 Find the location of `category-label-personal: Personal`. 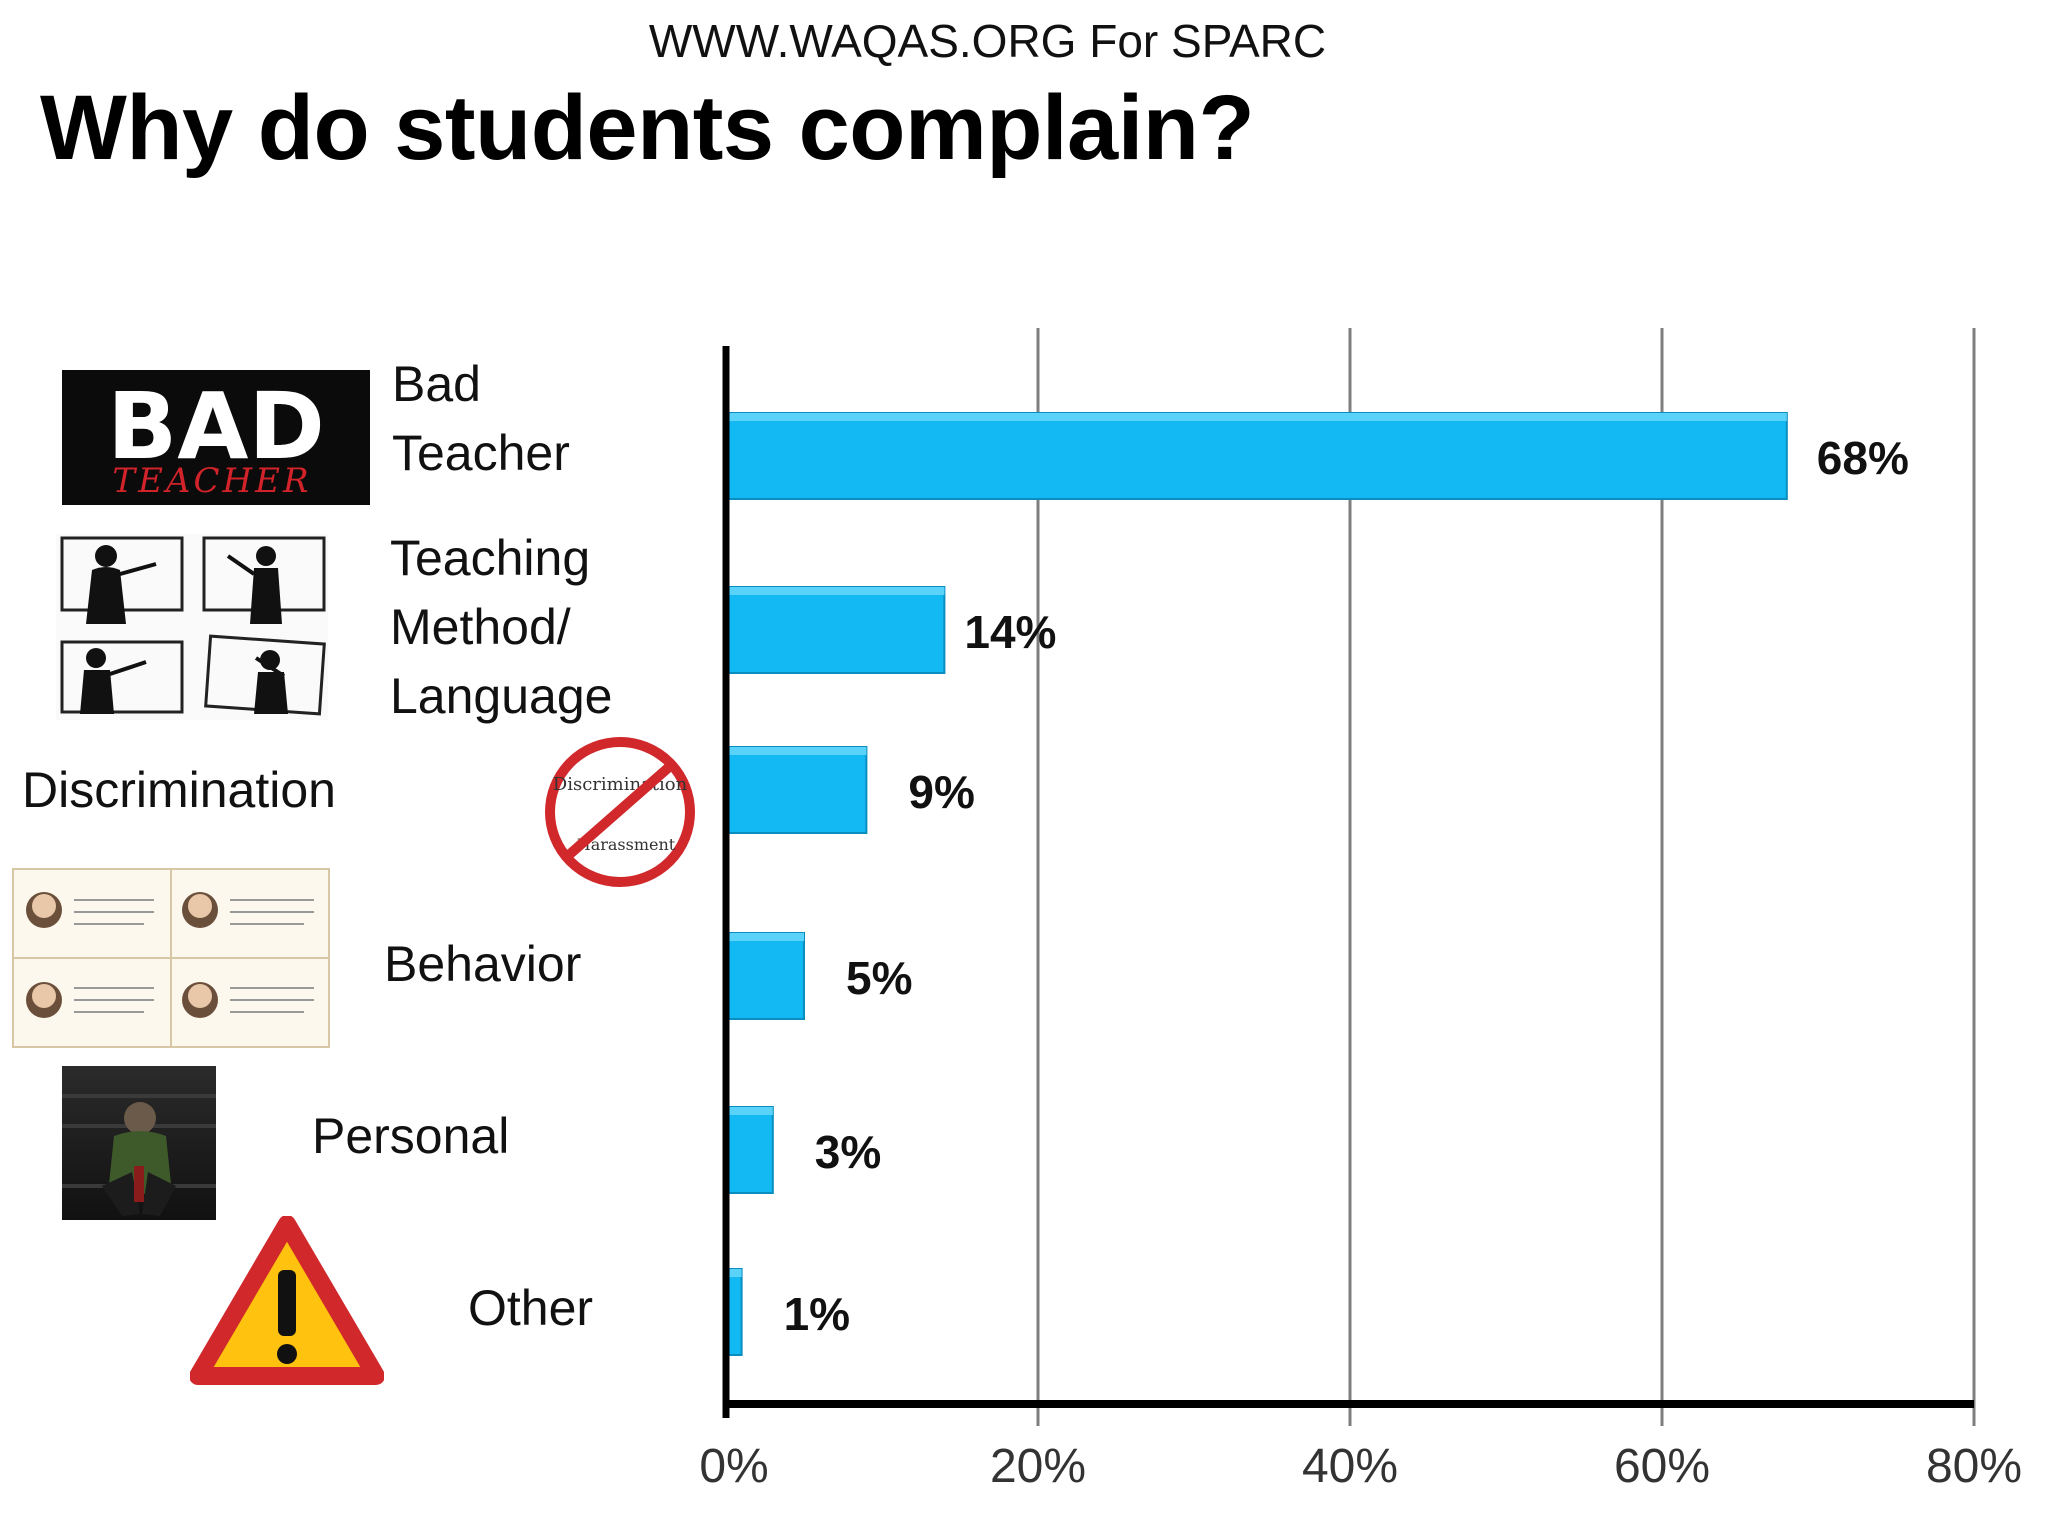

category-label-personal: Personal is located at coordinates (410, 1136).